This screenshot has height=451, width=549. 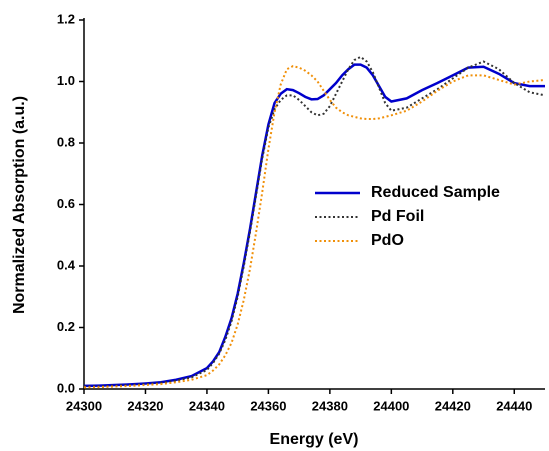 What do you see at coordinates (330, 405) in the screenshot?
I see `x-tick-label: 24380` at bounding box center [330, 405].